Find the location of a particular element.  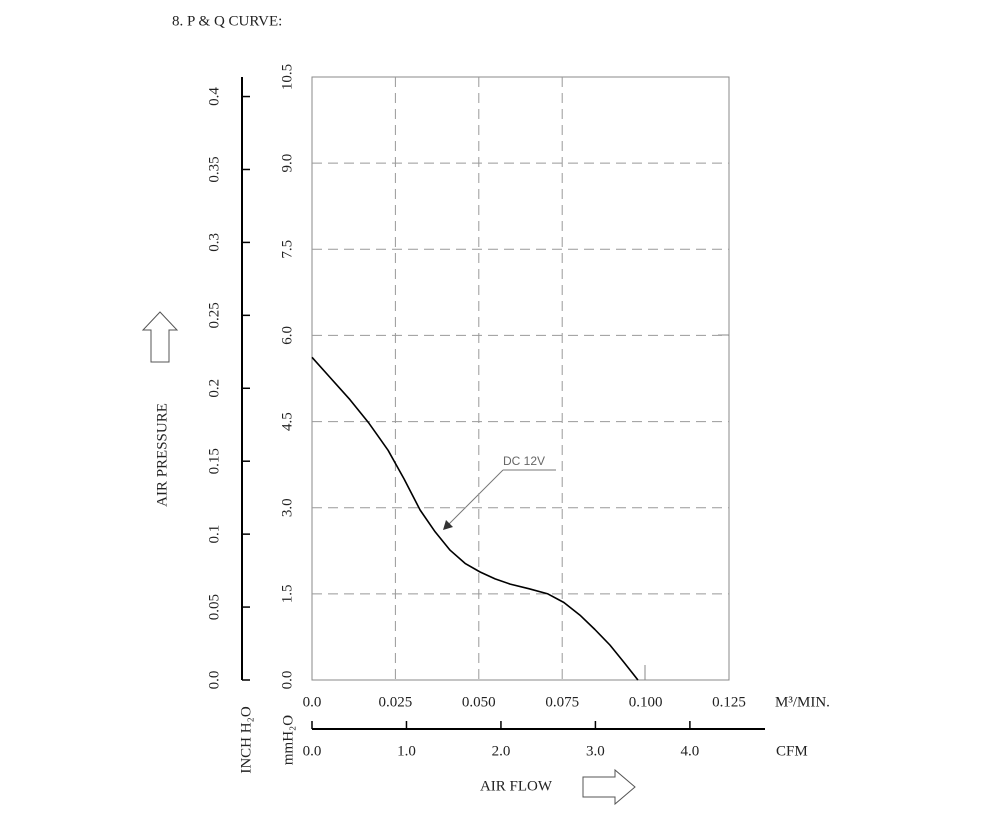

y-tick-label: 3.0 is located at coordinates (287, 507).